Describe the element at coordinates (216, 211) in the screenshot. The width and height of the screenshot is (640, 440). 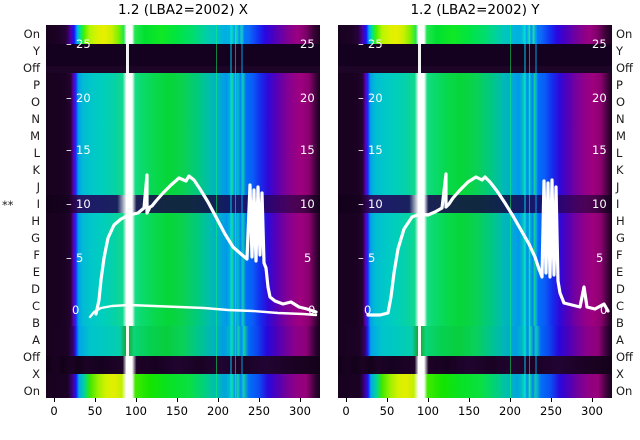
I see `spike-column-a` at that location.